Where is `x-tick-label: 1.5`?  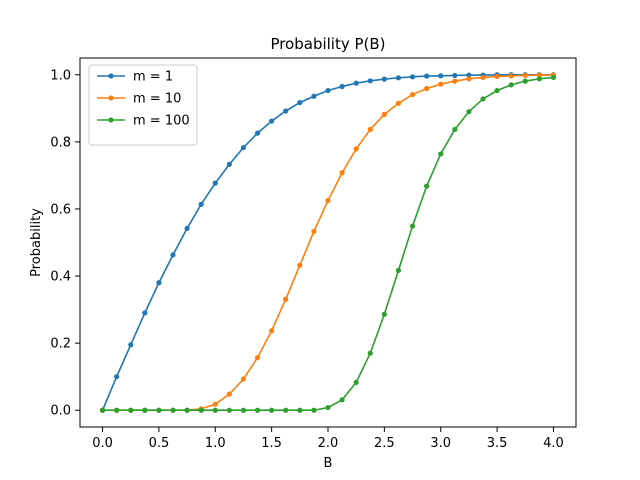 x-tick-label: 1.5 is located at coordinates (271, 443).